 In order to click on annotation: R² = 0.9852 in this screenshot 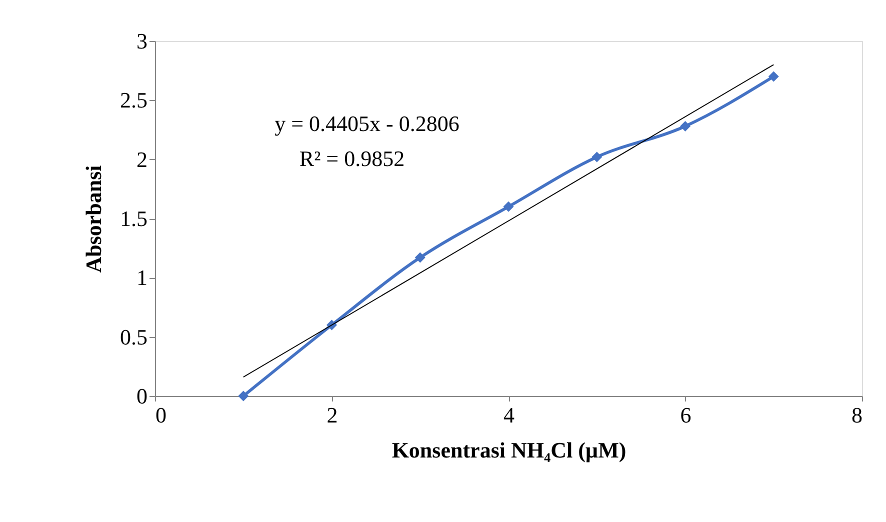, I will do `click(352, 158)`.